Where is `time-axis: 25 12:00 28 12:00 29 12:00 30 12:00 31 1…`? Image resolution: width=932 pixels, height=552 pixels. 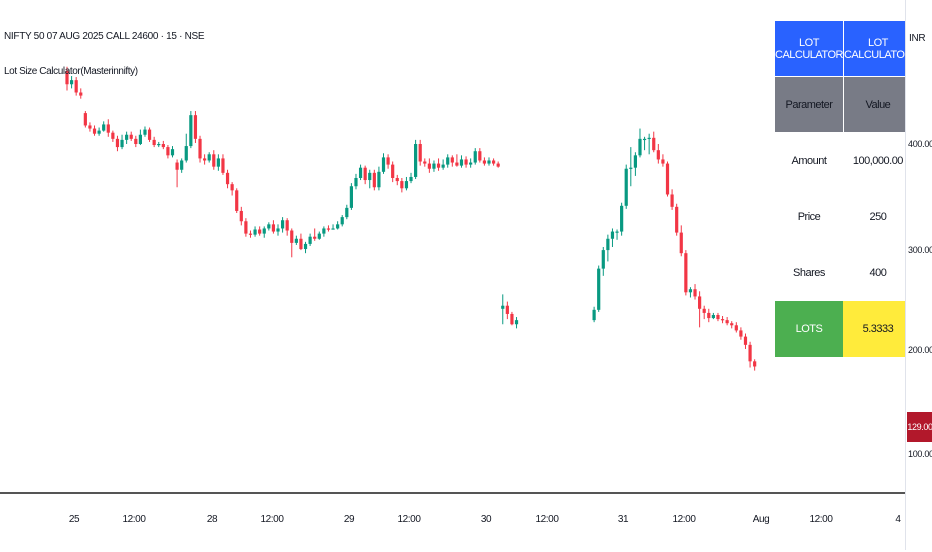
time-axis: 25 12:00 28 12:00 29 12:00 30 12:00 31 1… is located at coordinates (452, 522).